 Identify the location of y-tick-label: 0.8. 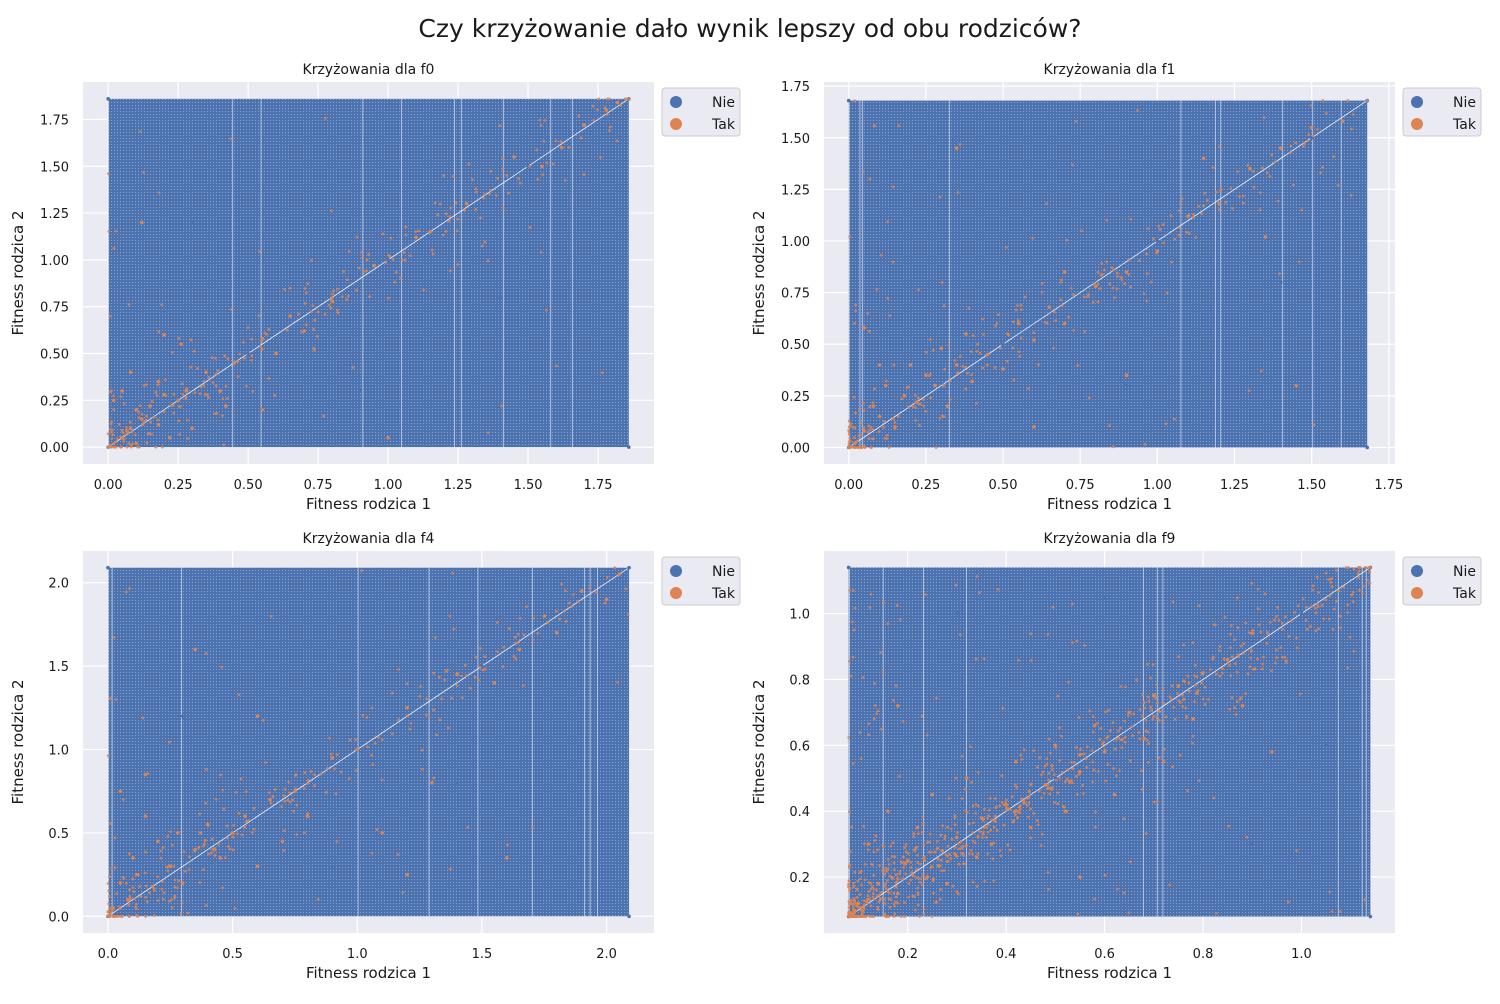
(799, 680).